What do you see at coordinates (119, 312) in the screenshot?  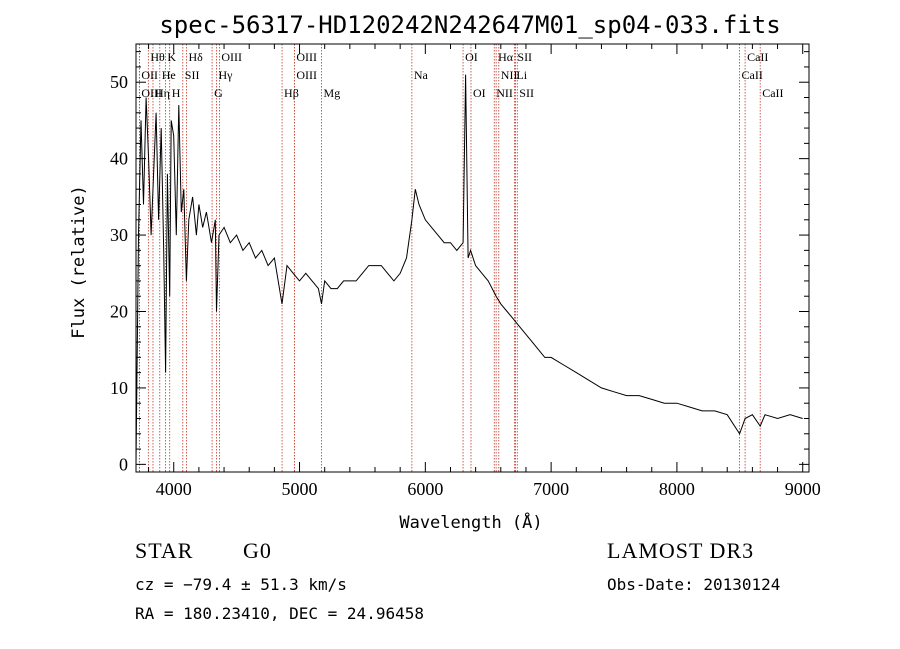 I see `y-tick-label: 20` at bounding box center [119, 312].